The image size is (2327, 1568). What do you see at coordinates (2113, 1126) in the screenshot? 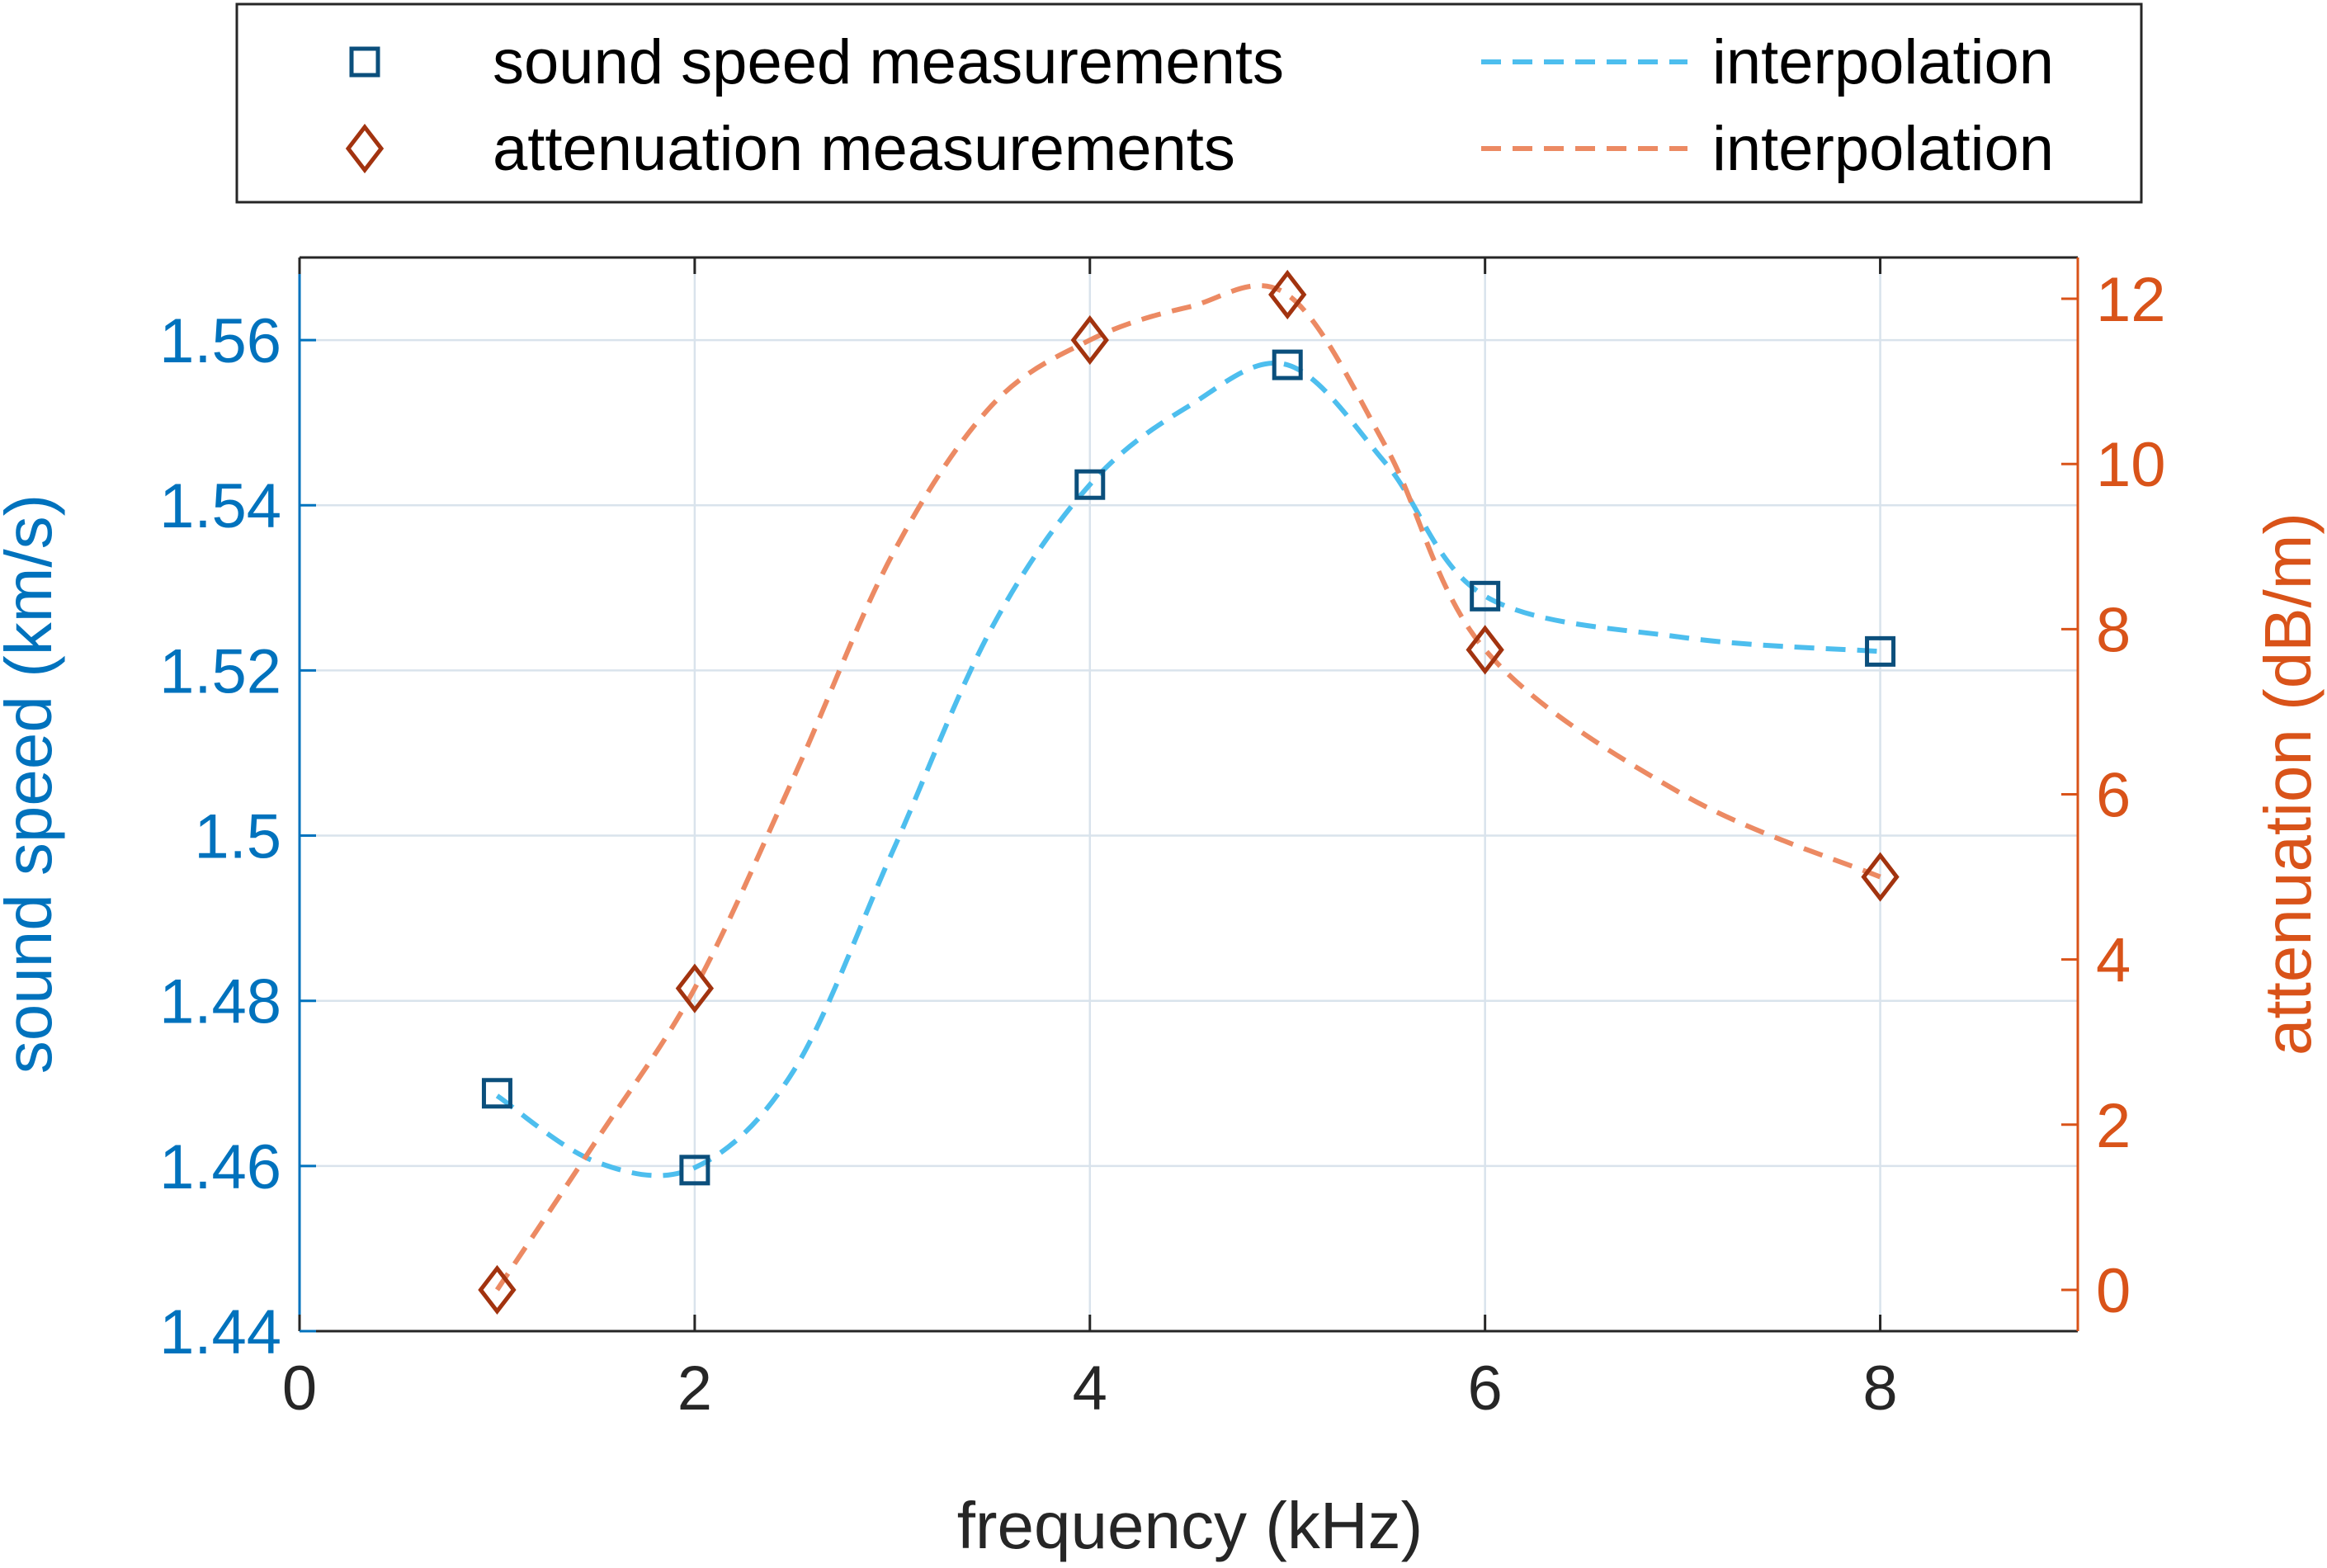
I see `y-right-tick-label: 2` at bounding box center [2113, 1126].